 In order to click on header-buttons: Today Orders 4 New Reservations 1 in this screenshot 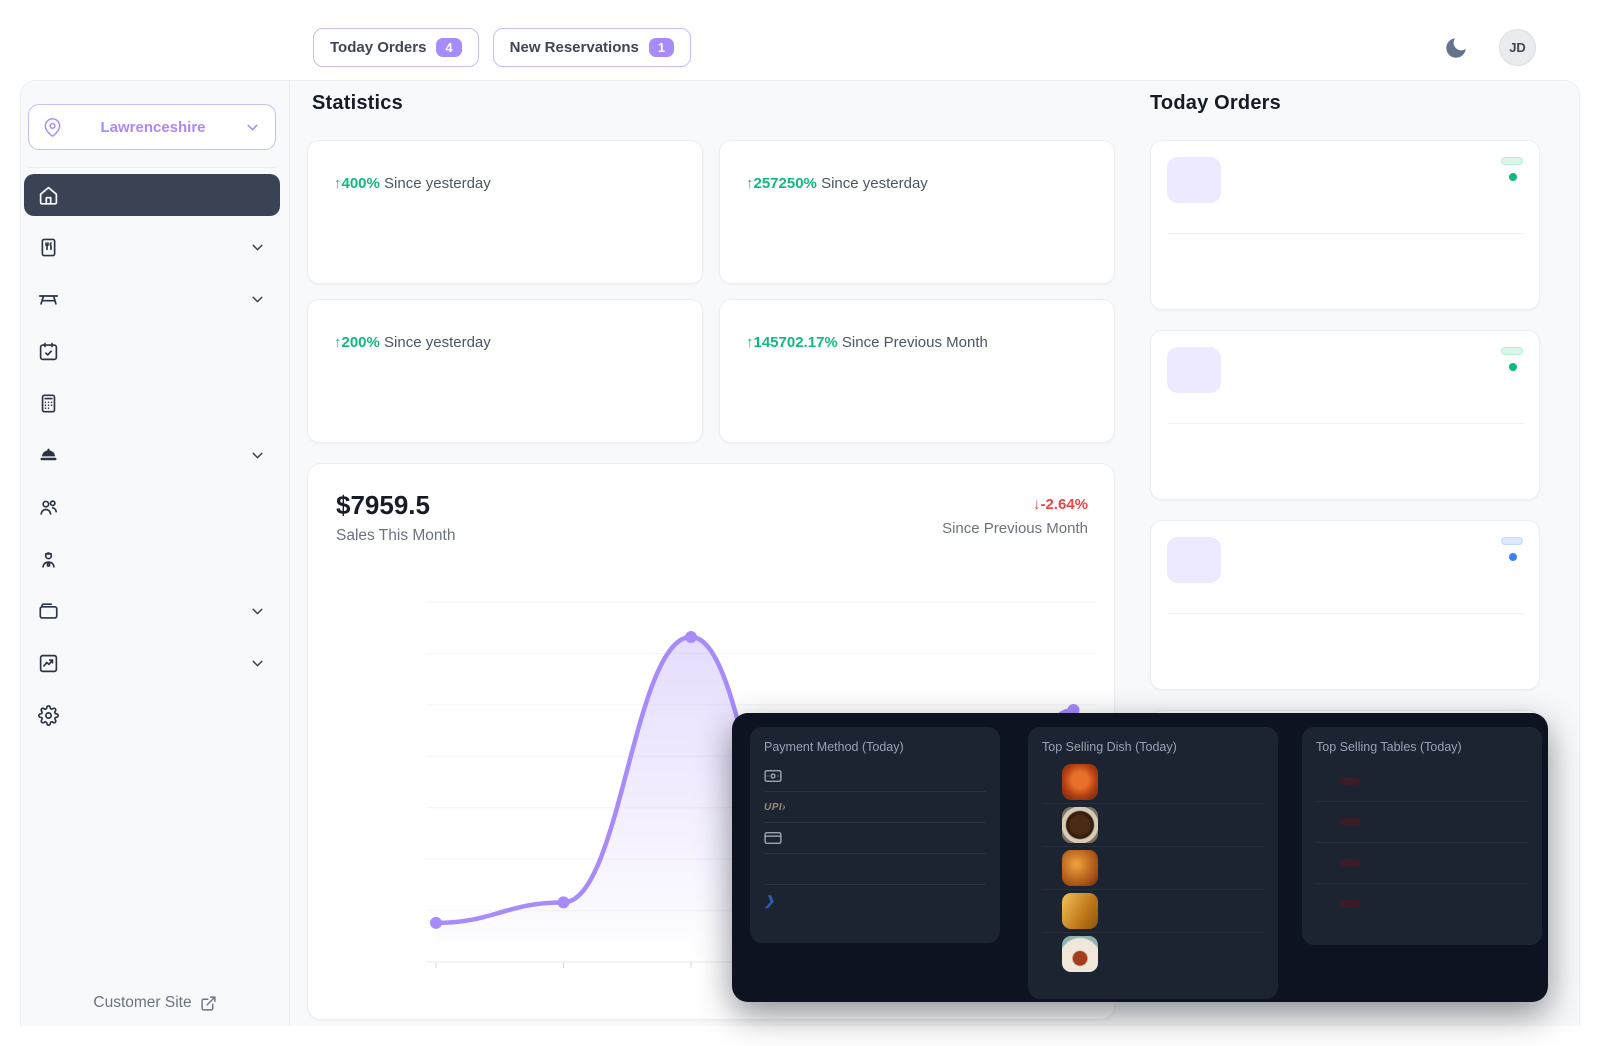, I will do `click(502, 47)`.